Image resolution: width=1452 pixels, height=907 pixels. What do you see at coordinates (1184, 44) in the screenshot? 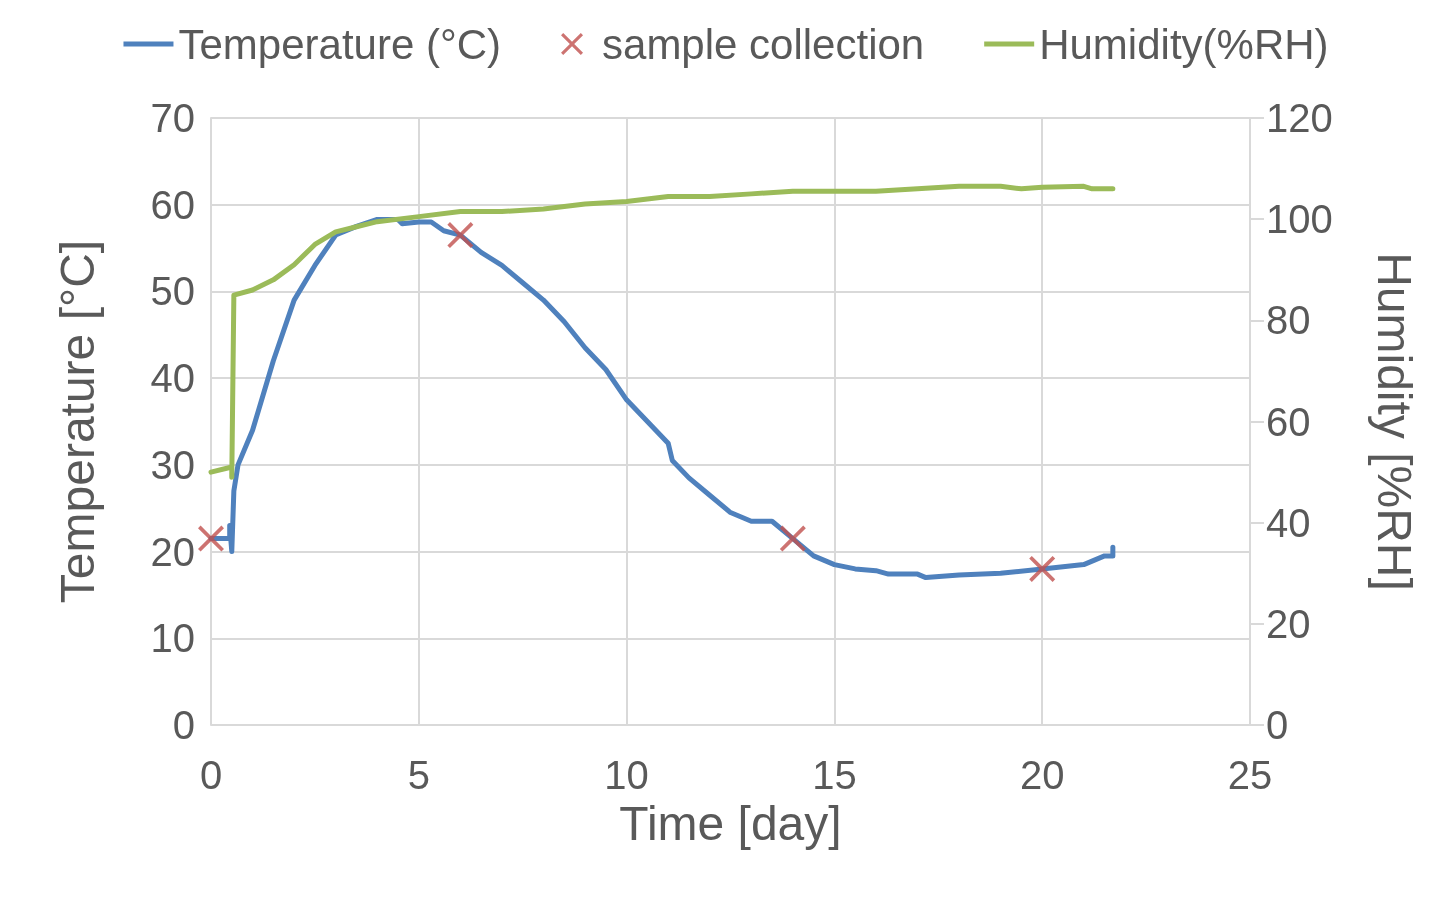
I see `legend-label: Humidity(%RH)` at bounding box center [1184, 44].